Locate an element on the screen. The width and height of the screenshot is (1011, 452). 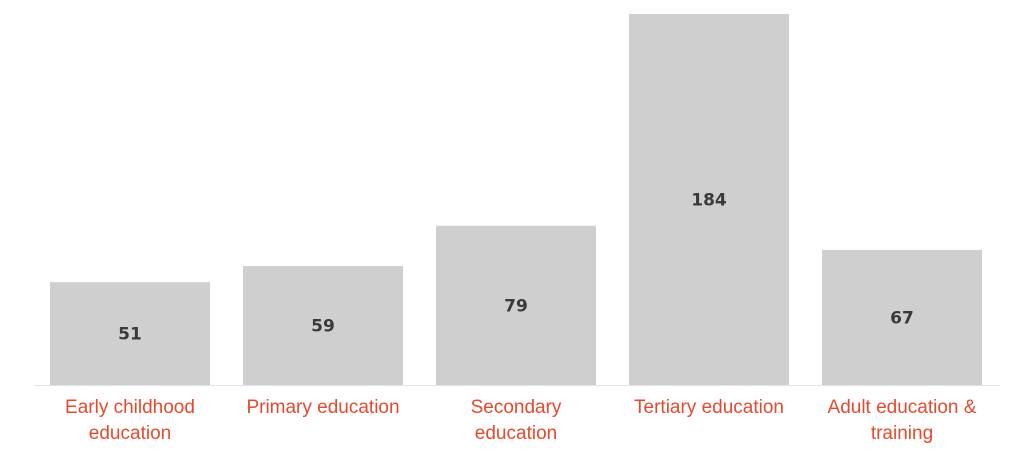
category-label-3: Tertiary education is located at coordinates (709, 407).